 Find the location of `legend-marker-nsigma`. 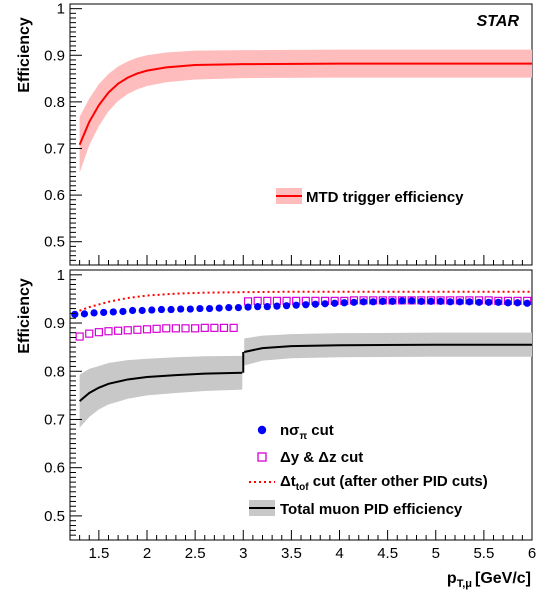

legend-marker-nsigma is located at coordinates (262, 430).